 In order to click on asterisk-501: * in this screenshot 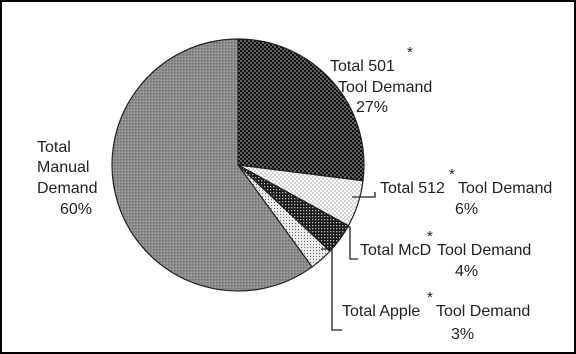, I will do `click(410, 52)`.